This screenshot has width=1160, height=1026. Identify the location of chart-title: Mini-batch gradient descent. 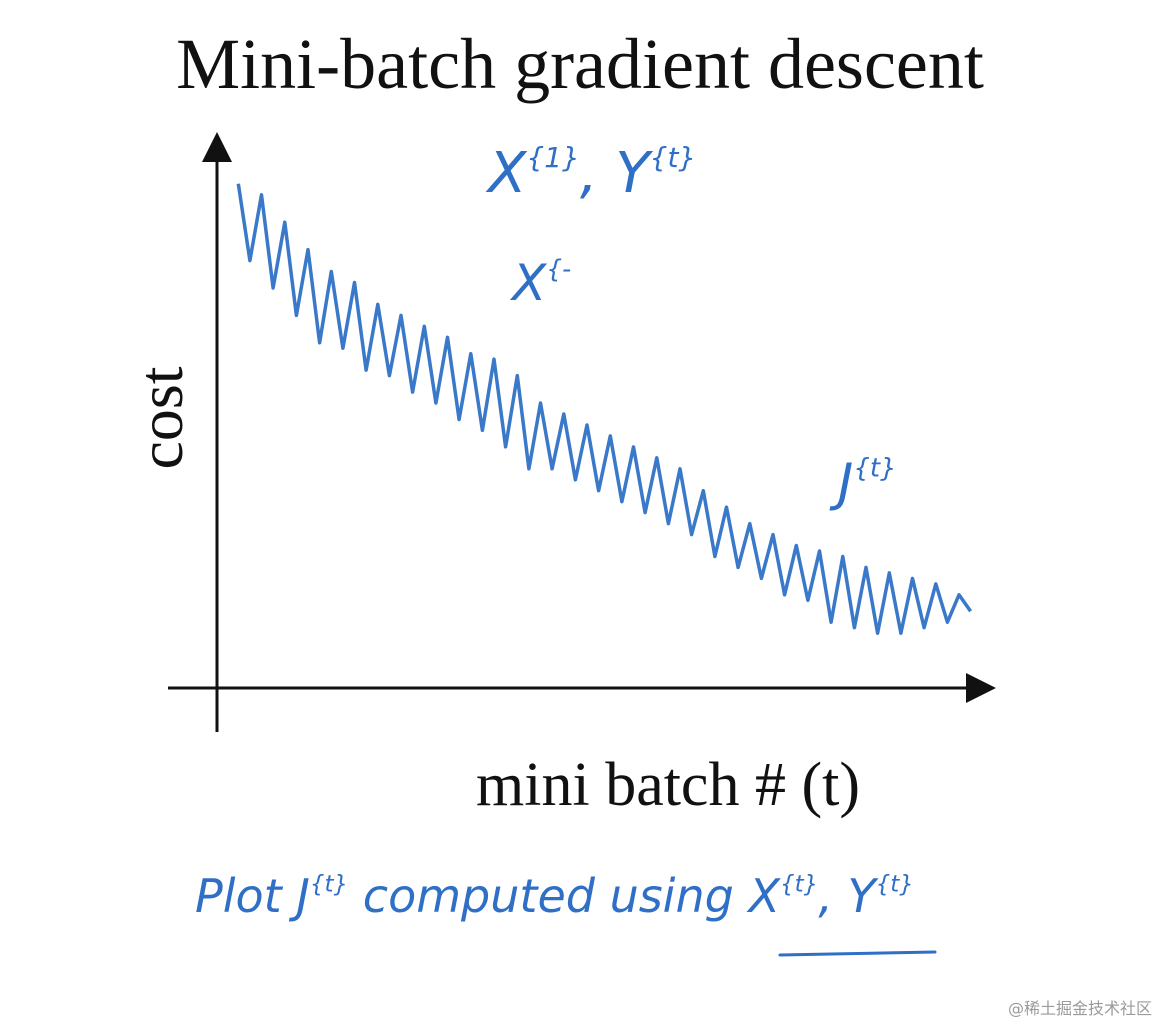
(580, 64).